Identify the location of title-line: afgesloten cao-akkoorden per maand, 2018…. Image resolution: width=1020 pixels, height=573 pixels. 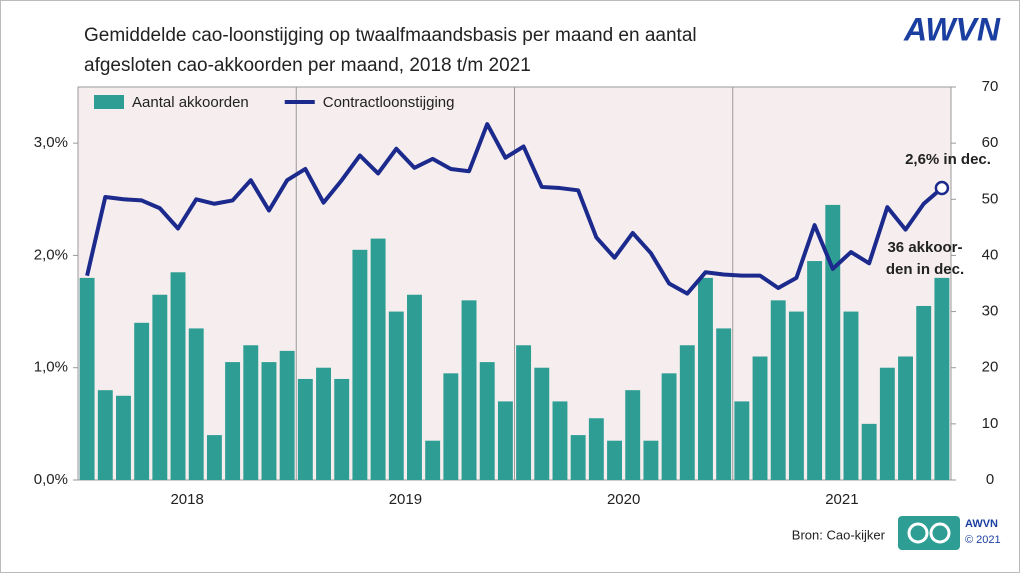
(307, 65).